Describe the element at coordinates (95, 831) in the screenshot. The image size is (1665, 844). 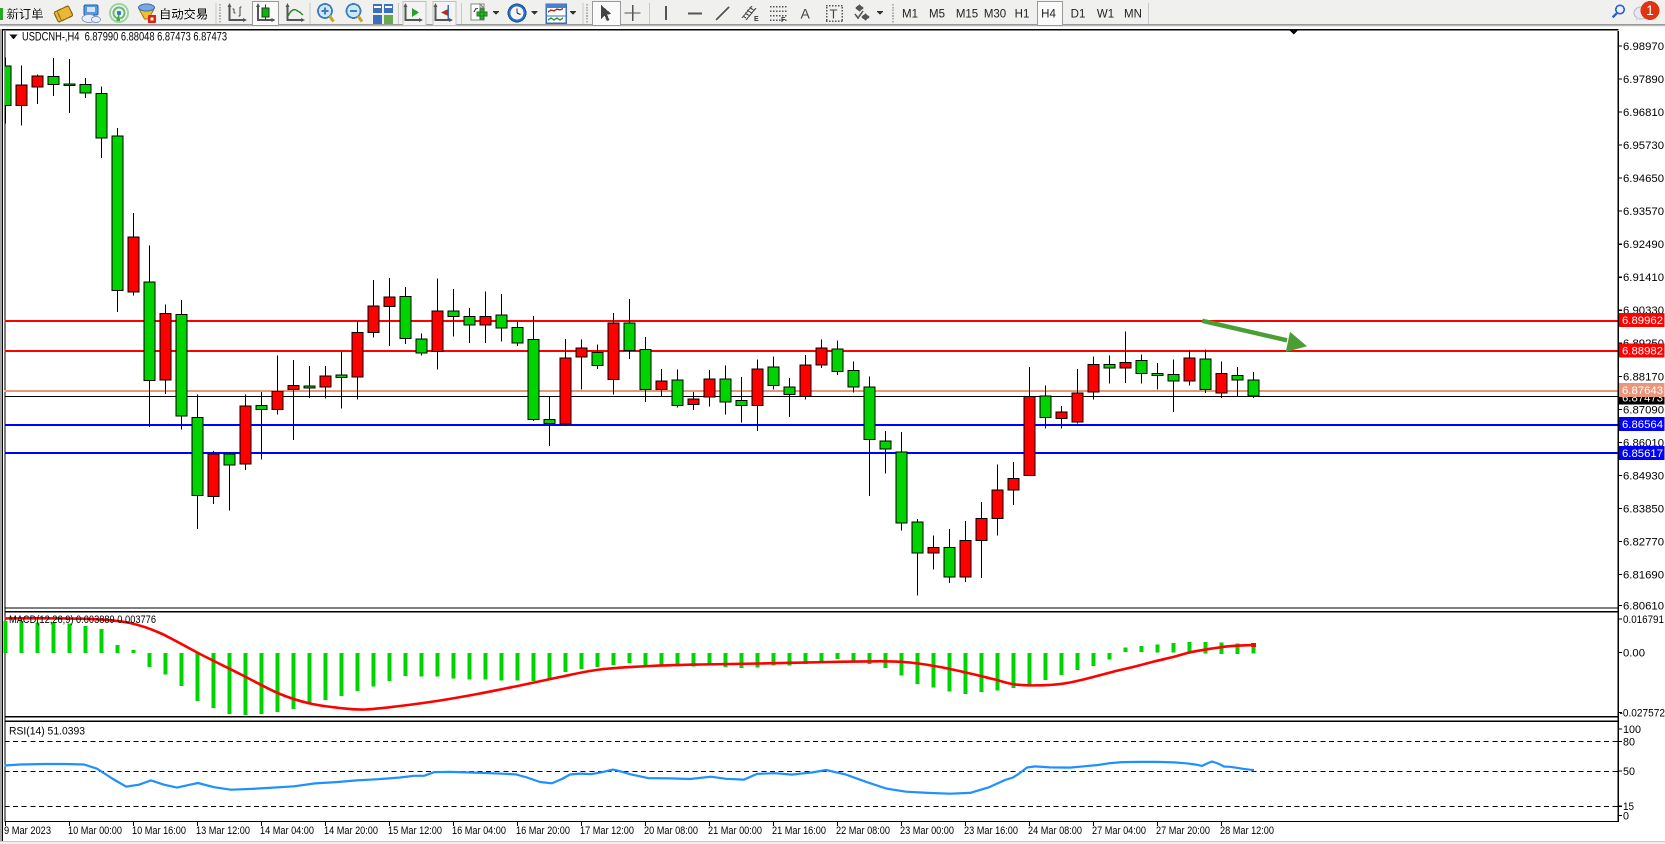
I see `svg-text: 10 Mar 00:00` at that location.